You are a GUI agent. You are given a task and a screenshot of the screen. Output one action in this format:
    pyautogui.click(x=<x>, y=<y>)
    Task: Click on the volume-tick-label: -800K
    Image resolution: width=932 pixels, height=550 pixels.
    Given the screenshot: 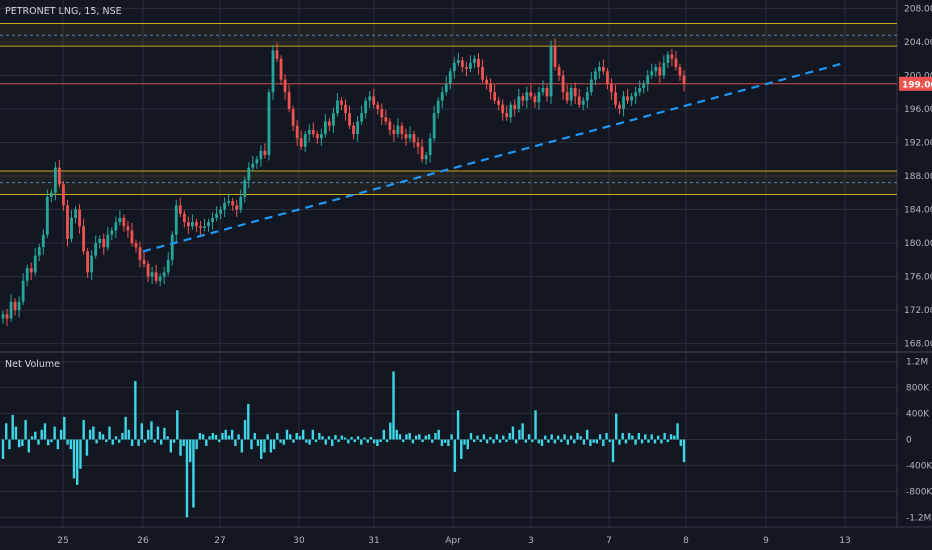 What is the action you would take?
    pyautogui.click(x=919, y=492)
    